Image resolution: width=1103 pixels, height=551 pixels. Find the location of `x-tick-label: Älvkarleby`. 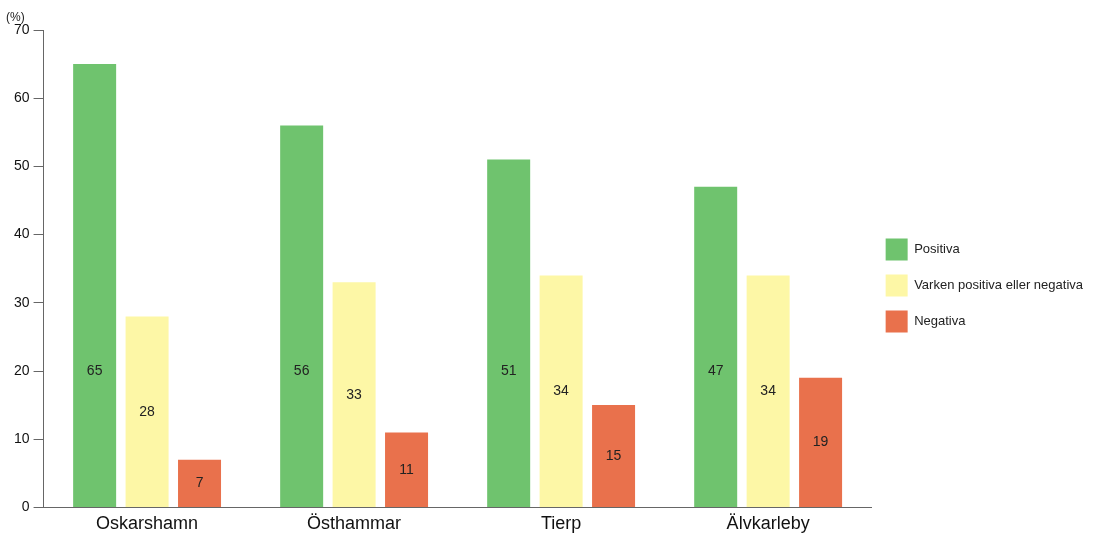

x-tick-label: Älvkarleby is located at coordinates (768, 523).